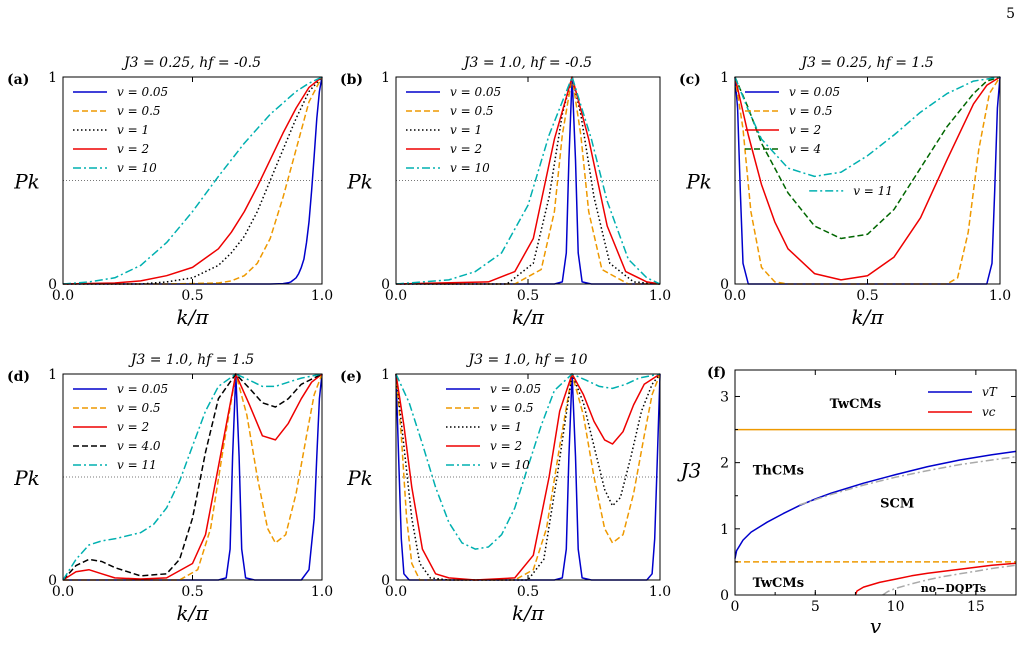 The image size is (1025, 647). I want to click on legend-label: vT, so click(990, 392).